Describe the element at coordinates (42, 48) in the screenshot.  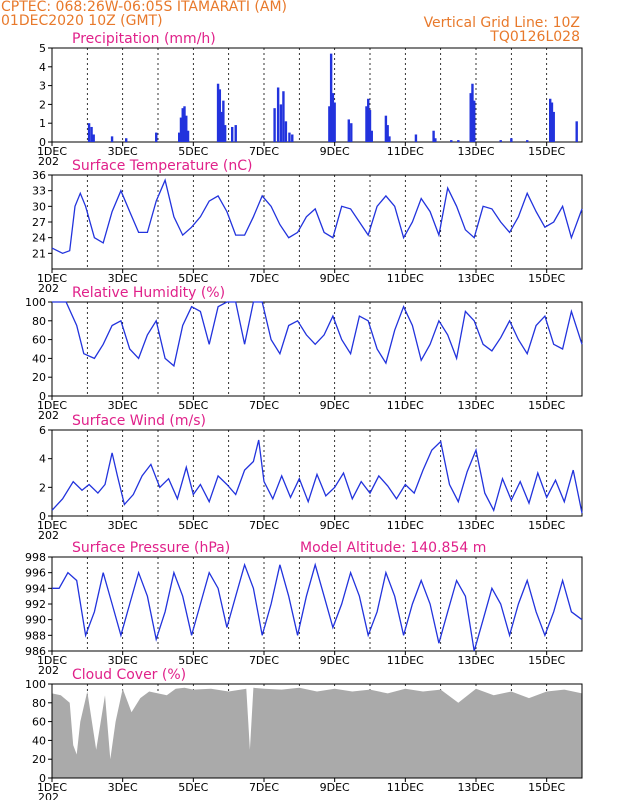
I see `y-tick-label: 5` at that location.